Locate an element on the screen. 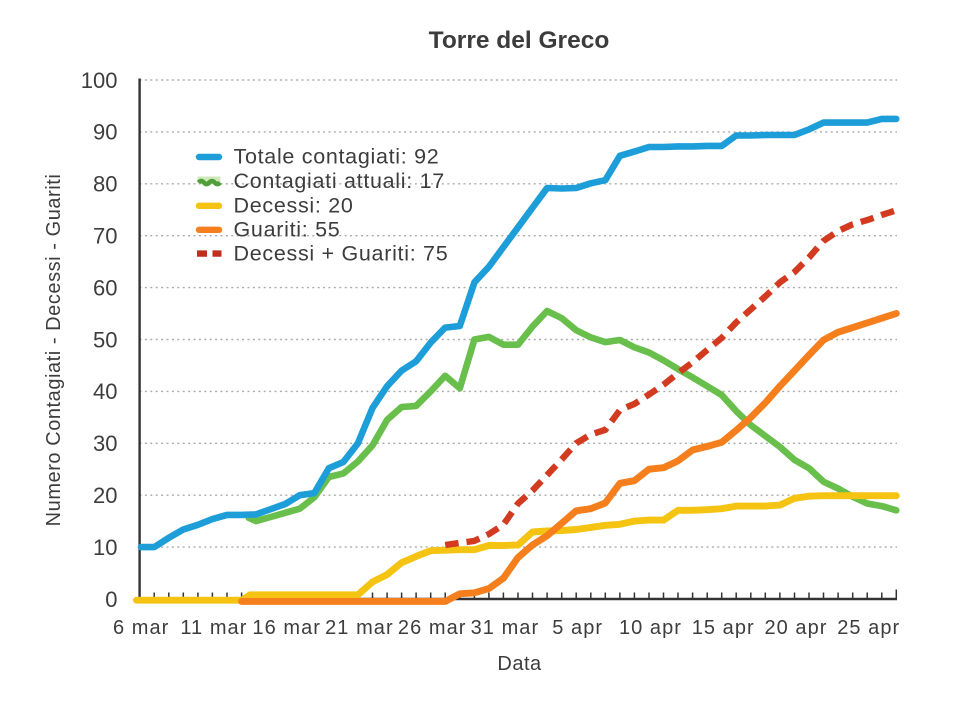 The image size is (960, 704). svg-text: Totale contagiati: 92 is located at coordinates (337, 157).